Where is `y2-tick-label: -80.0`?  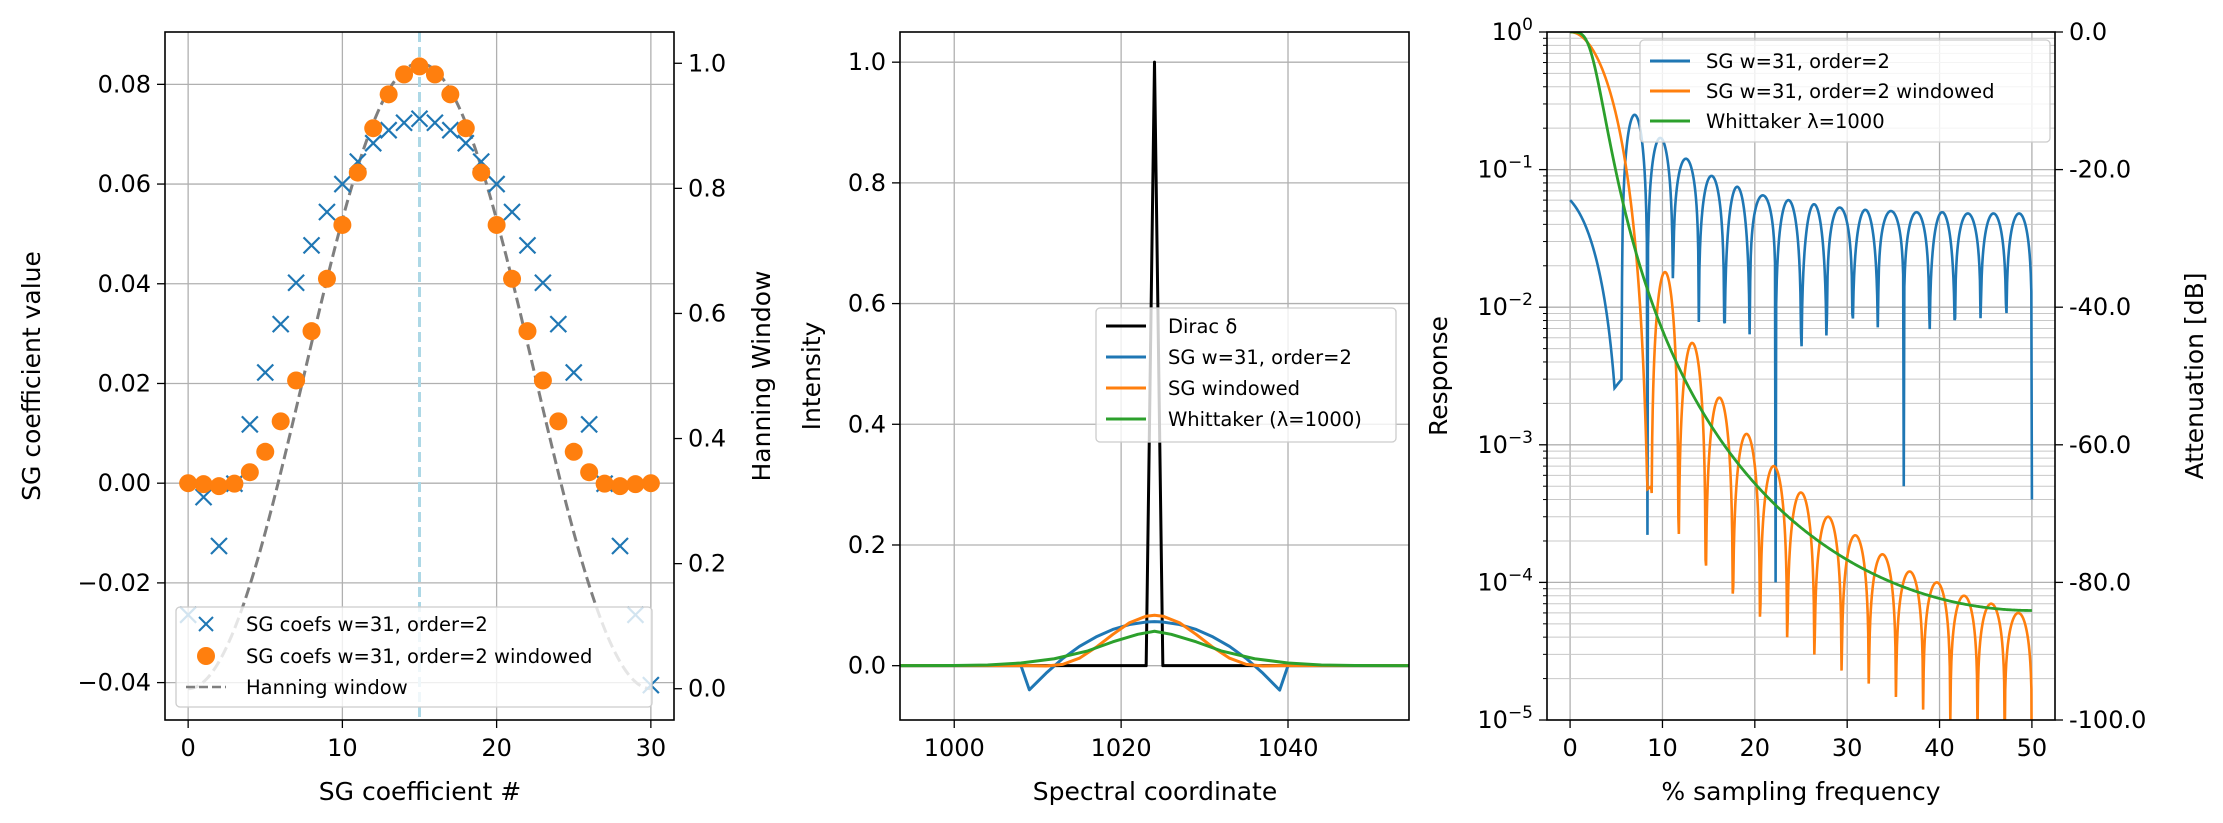 y2-tick-label: -80.0 is located at coordinates (2100, 582).